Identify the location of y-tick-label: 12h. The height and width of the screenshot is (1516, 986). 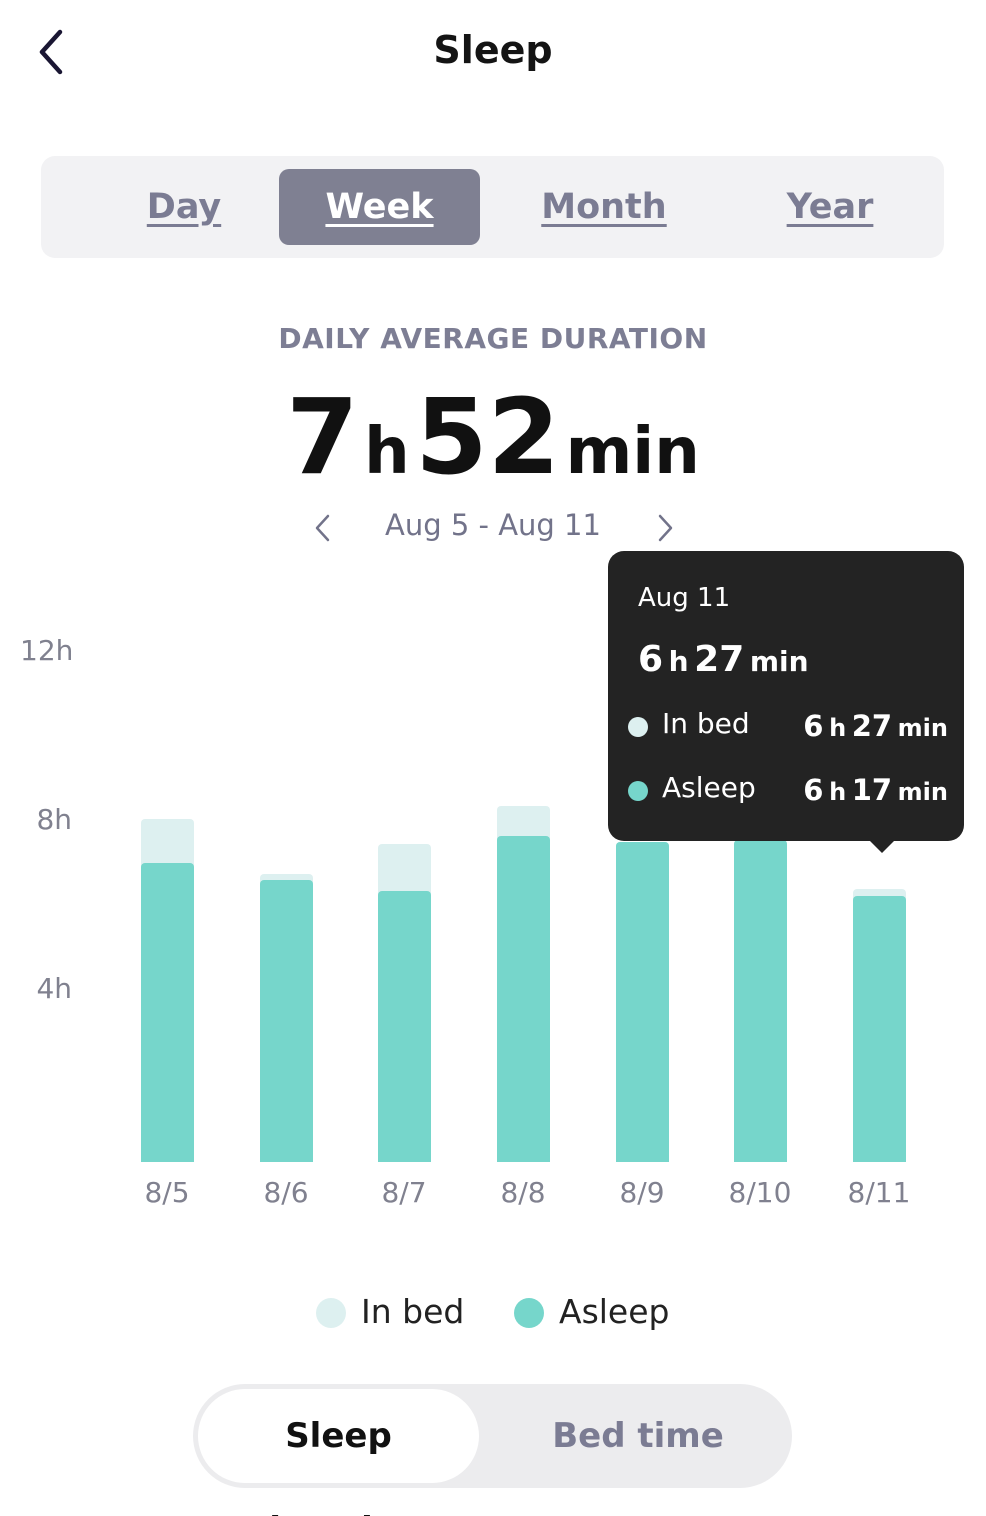
(47, 650).